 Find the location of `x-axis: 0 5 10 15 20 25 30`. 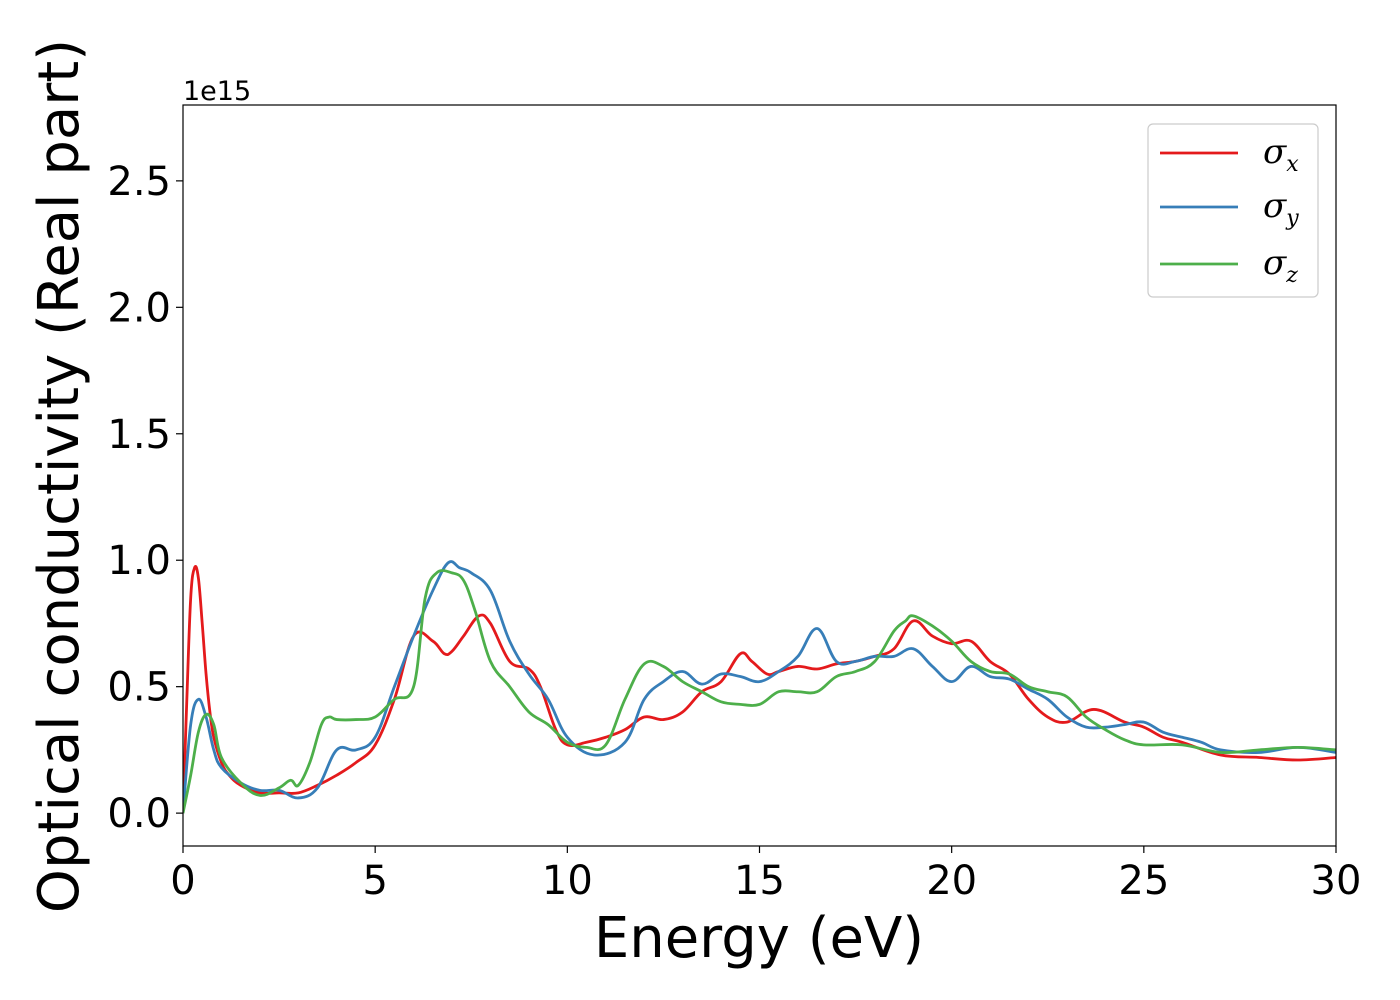

x-axis: 0 5 10 15 20 25 30 is located at coordinates (765, 875).